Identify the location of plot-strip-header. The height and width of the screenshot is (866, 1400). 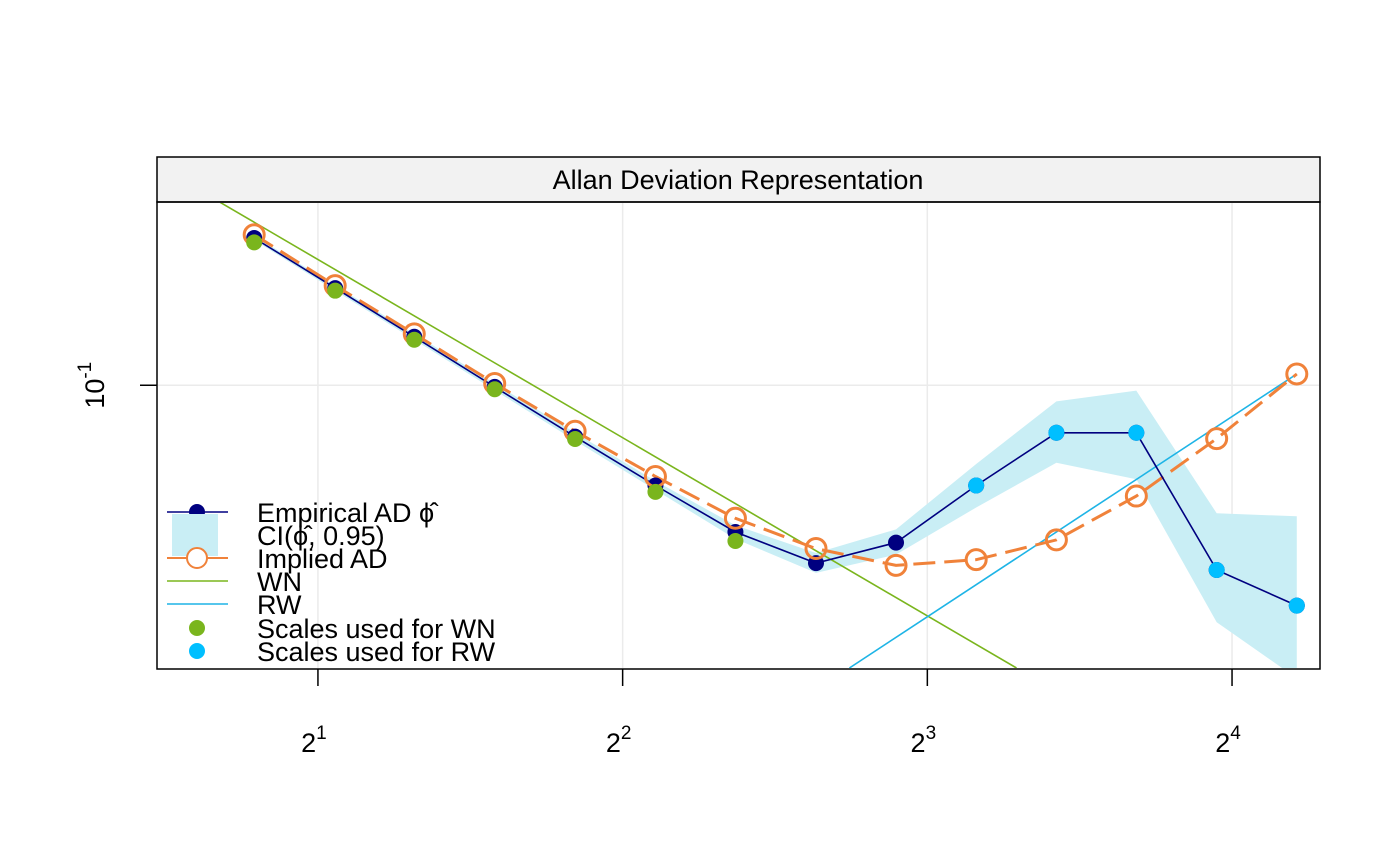
(738, 179).